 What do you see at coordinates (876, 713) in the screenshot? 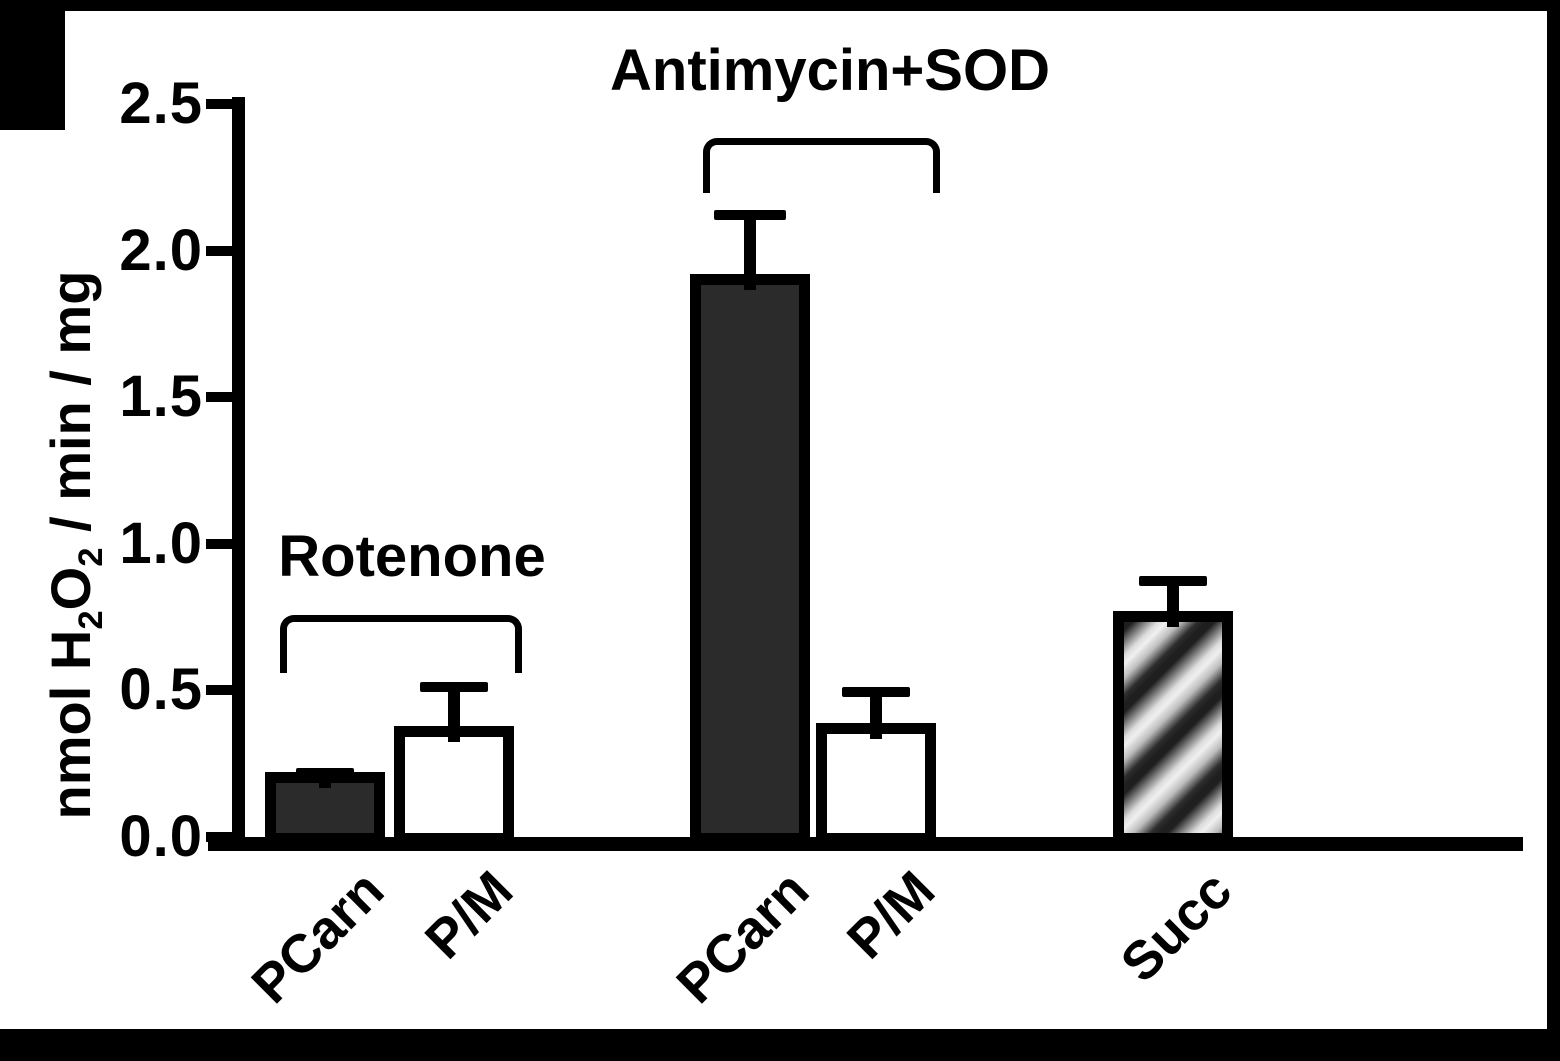
I see `error-bar-stem-p-m-antimycin-sod` at bounding box center [876, 713].